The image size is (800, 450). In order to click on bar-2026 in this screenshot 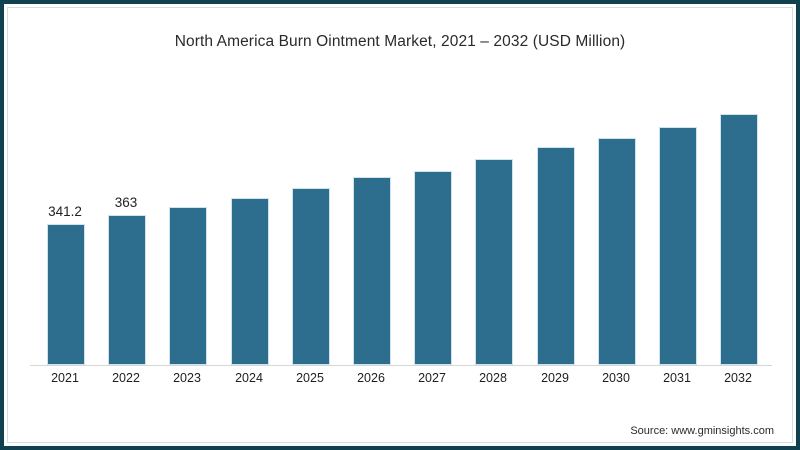, I will do `click(372, 271)`.